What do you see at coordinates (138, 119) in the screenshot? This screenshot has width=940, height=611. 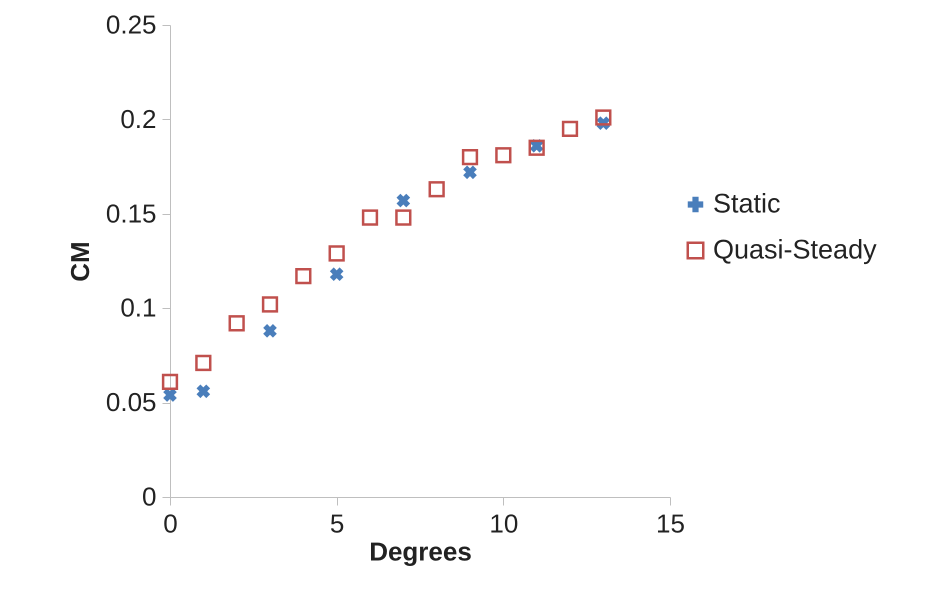 I see `y-tick-label: 0.2` at bounding box center [138, 119].